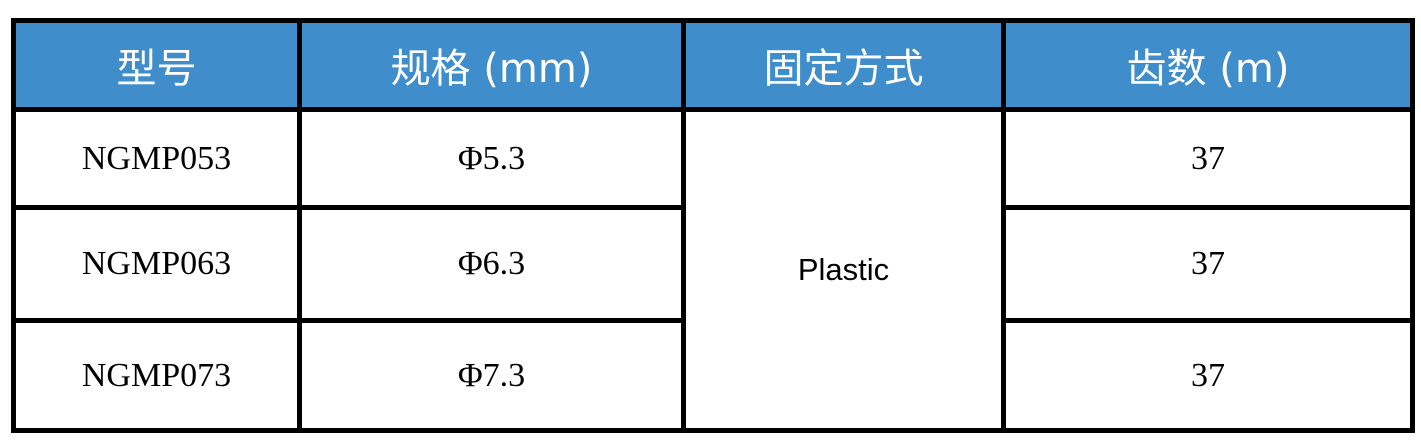 This screenshot has height=440, width=1421. I want to click on cell-model: NGMP073, so click(156, 375).